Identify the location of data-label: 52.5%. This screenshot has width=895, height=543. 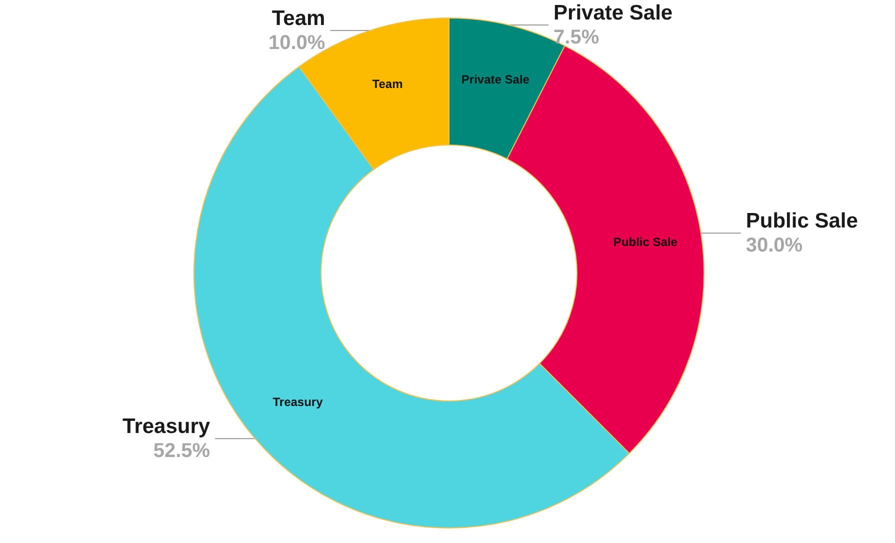
(181, 451).